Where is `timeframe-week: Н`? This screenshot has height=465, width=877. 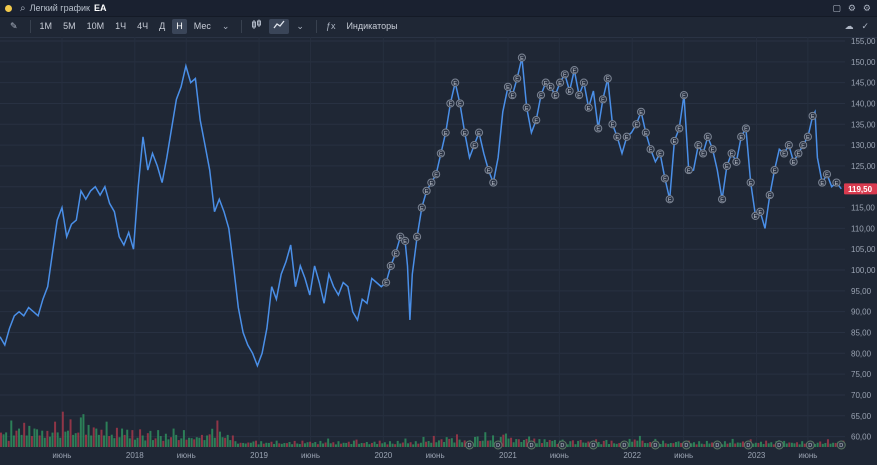 timeframe-week: Н is located at coordinates (179, 26).